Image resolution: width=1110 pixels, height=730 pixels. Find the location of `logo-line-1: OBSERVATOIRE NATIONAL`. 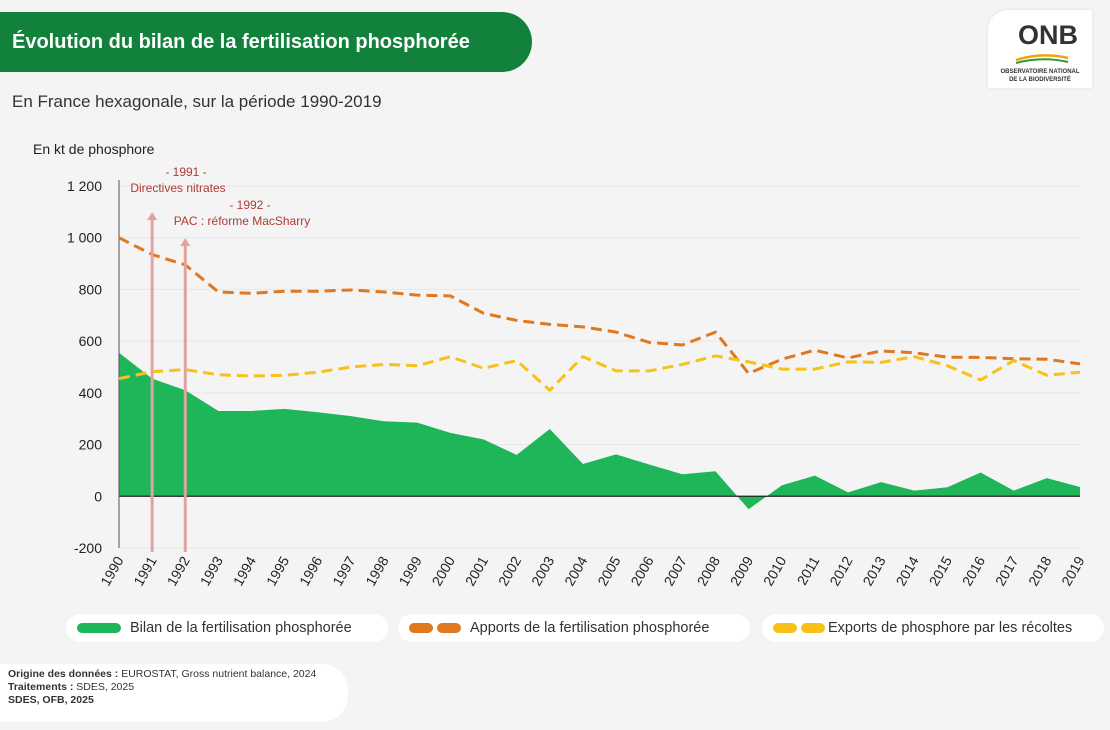

logo-line-1: OBSERVATOIRE NATIONAL is located at coordinates (1040, 72).